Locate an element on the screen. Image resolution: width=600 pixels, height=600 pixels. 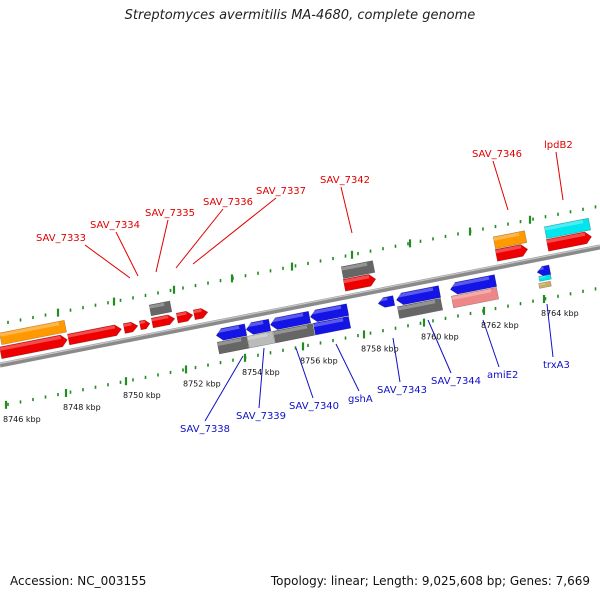
forward-gene-label: SAV_7342 is located at coordinates (345, 180).